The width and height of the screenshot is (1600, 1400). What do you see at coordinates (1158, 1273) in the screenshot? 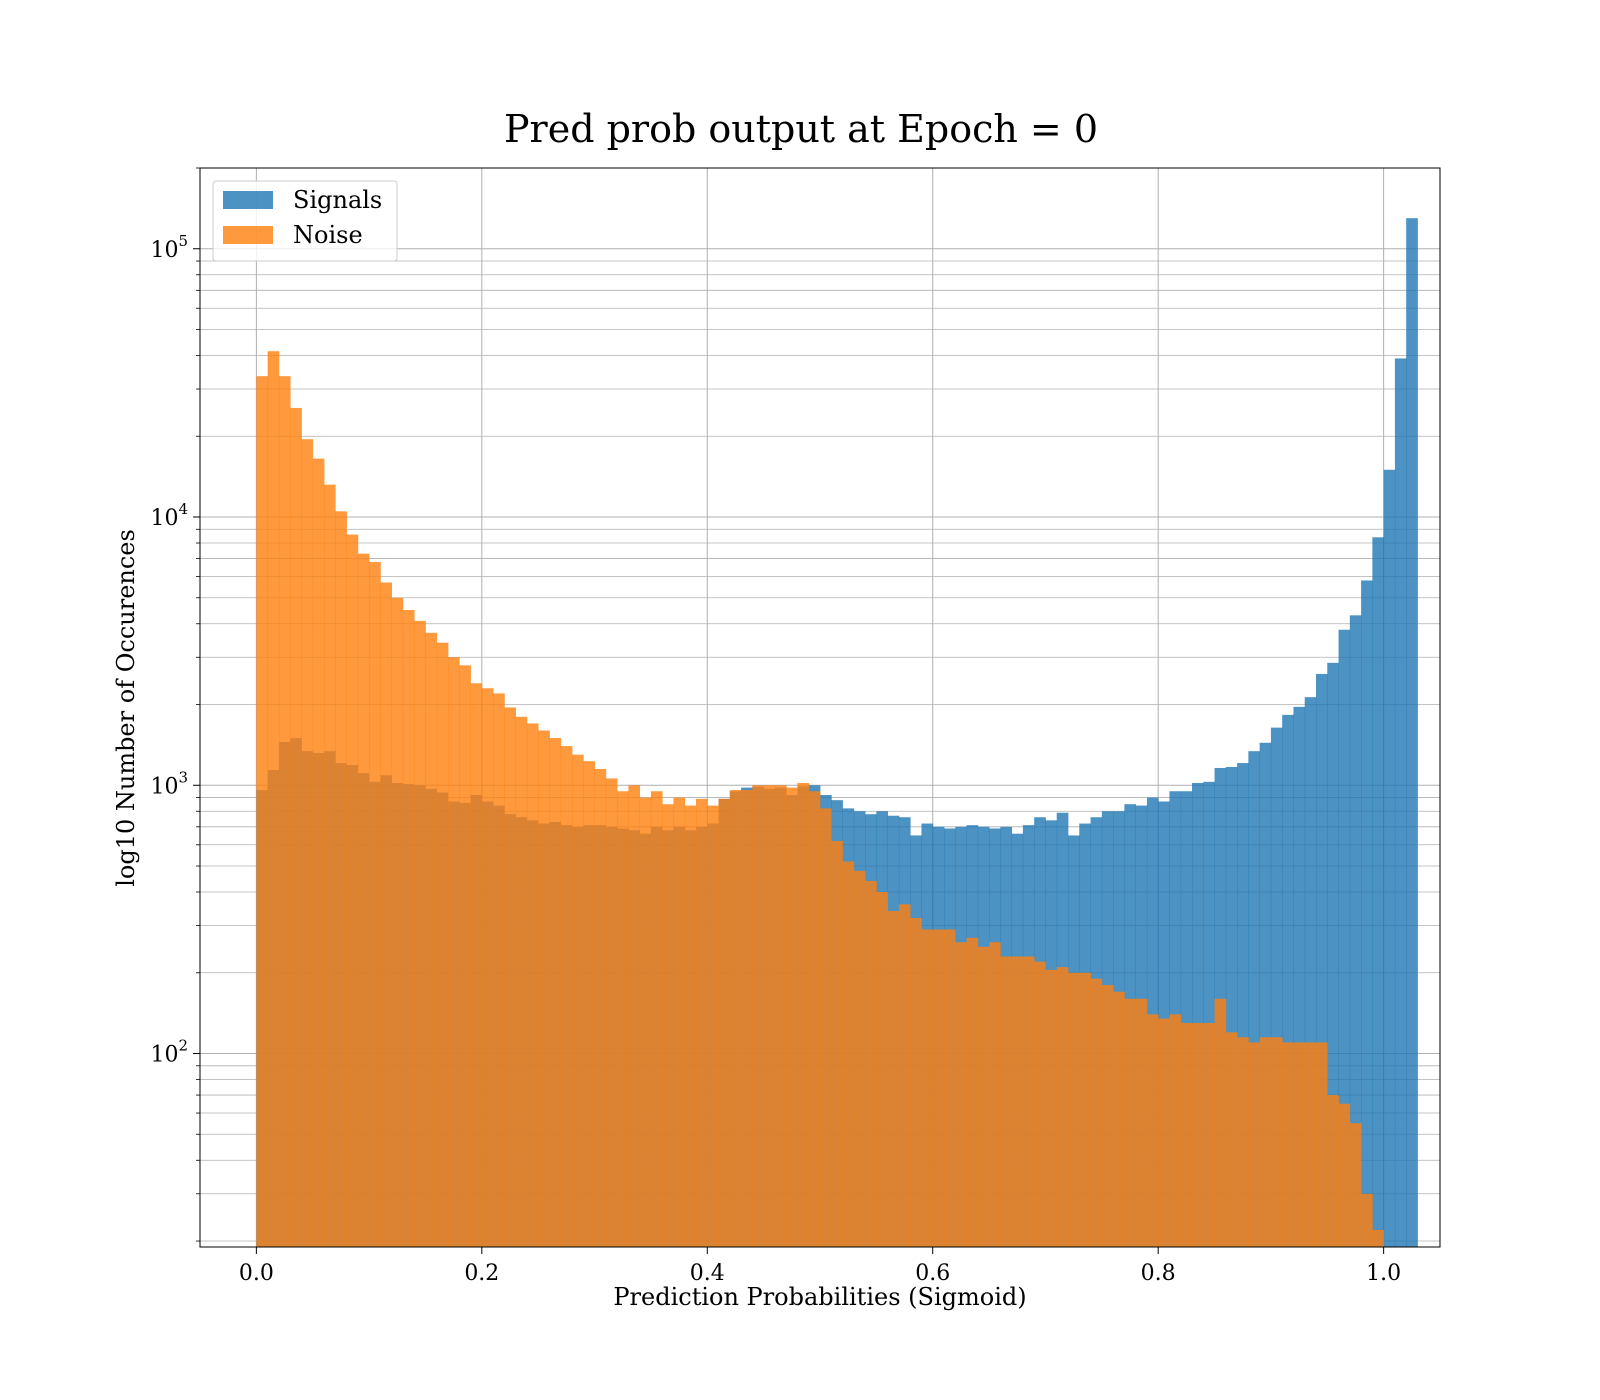
I see `x-tick-label: 0.8` at bounding box center [1158, 1273].